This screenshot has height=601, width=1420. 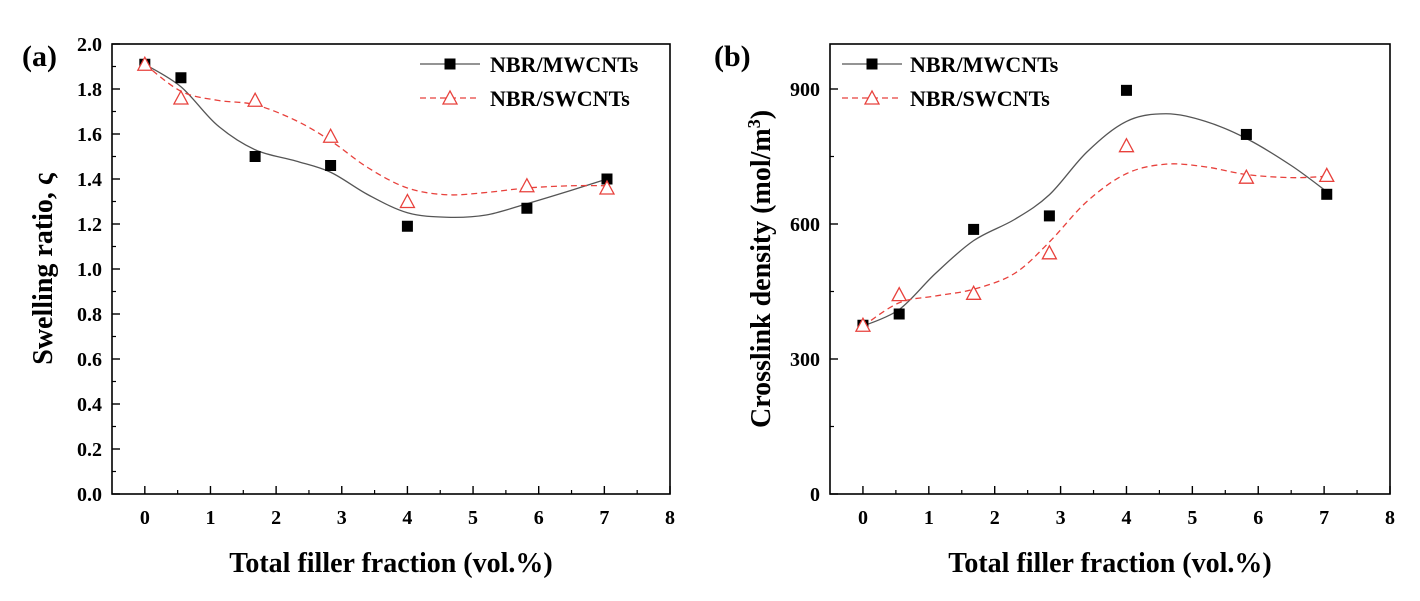 I want to click on y-tick-label: 1.6, so click(x=89, y=135).